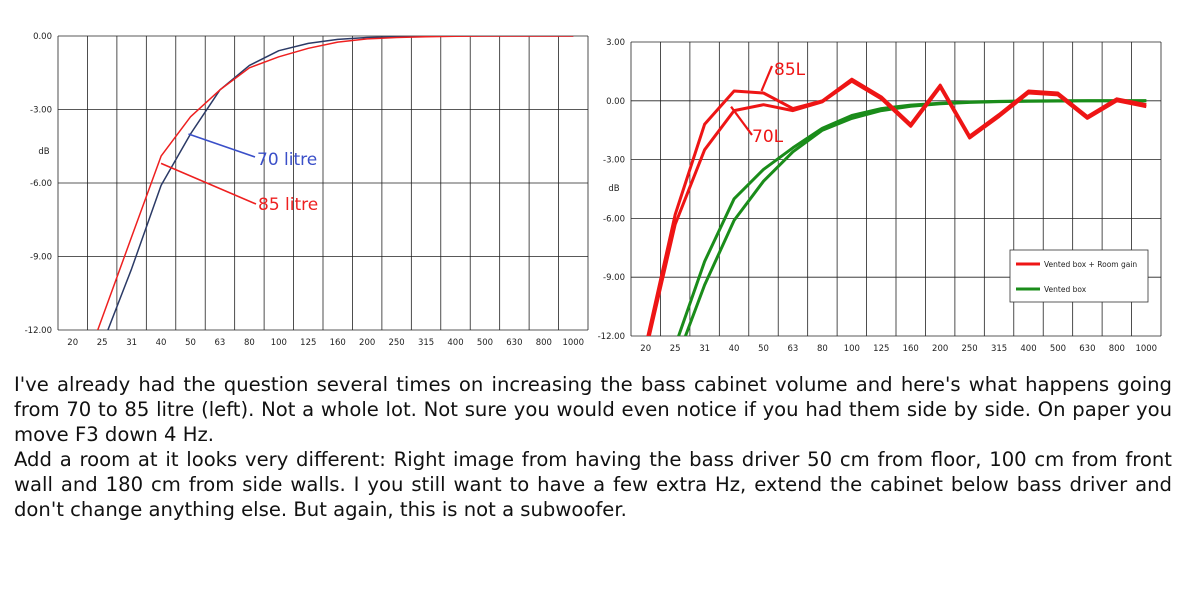  What do you see at coordinates (287, 160) in the screenshot?
I see `annotation-70-litre: 70 litre` at bounding box center [287, 160].